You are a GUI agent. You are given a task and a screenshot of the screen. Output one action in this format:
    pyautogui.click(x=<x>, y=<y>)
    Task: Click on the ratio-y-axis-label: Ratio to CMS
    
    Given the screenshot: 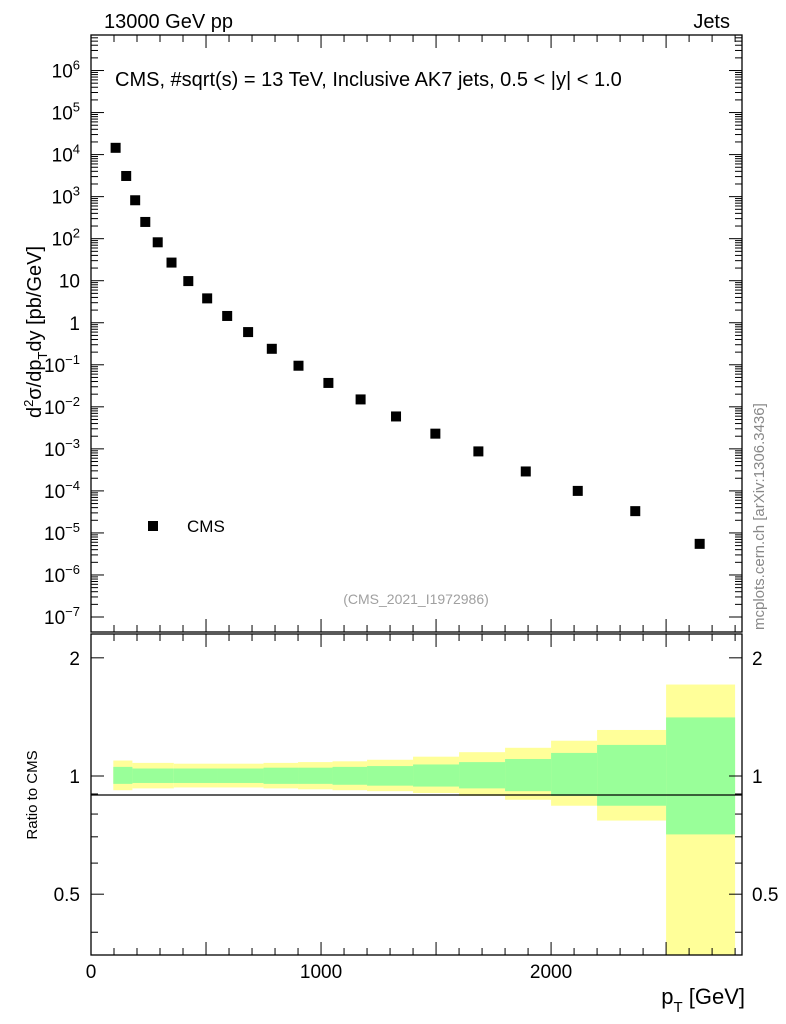 What is the action you would take?
    pyautogui.click(x=32, y=794)
    